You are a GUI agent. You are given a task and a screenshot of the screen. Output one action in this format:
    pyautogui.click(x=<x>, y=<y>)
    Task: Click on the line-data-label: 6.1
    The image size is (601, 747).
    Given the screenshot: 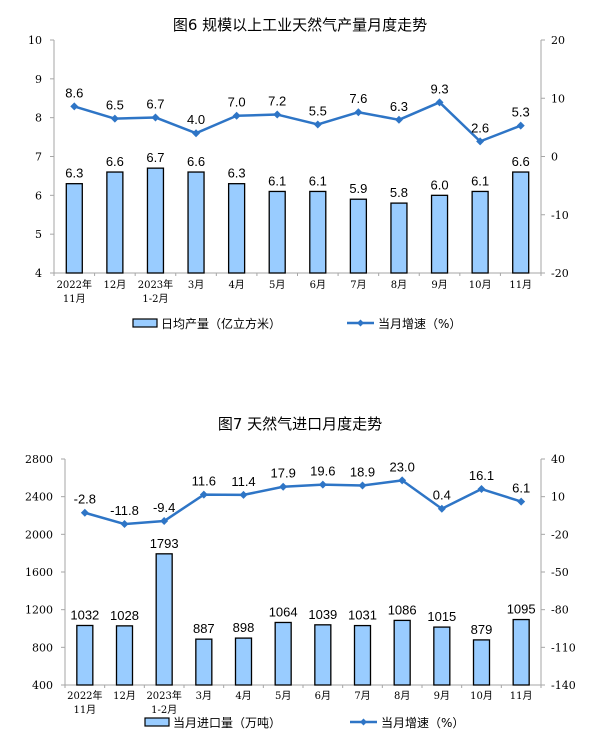 What is the action you would take?
    pyautogui.click(x=521, y=488)
    